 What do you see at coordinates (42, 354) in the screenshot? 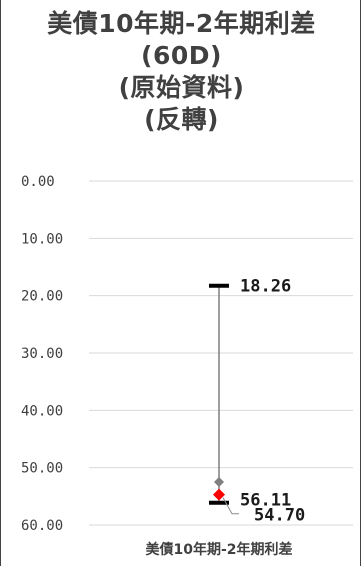
I see `y-tick-label: 30.00` at bounding box center [42, 354].